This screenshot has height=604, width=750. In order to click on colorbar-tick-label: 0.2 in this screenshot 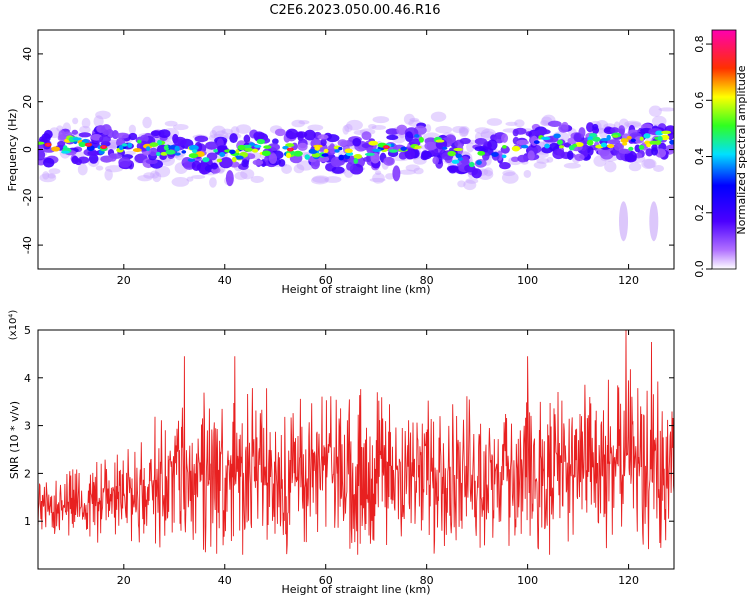, I will do `click(699, 213)`.